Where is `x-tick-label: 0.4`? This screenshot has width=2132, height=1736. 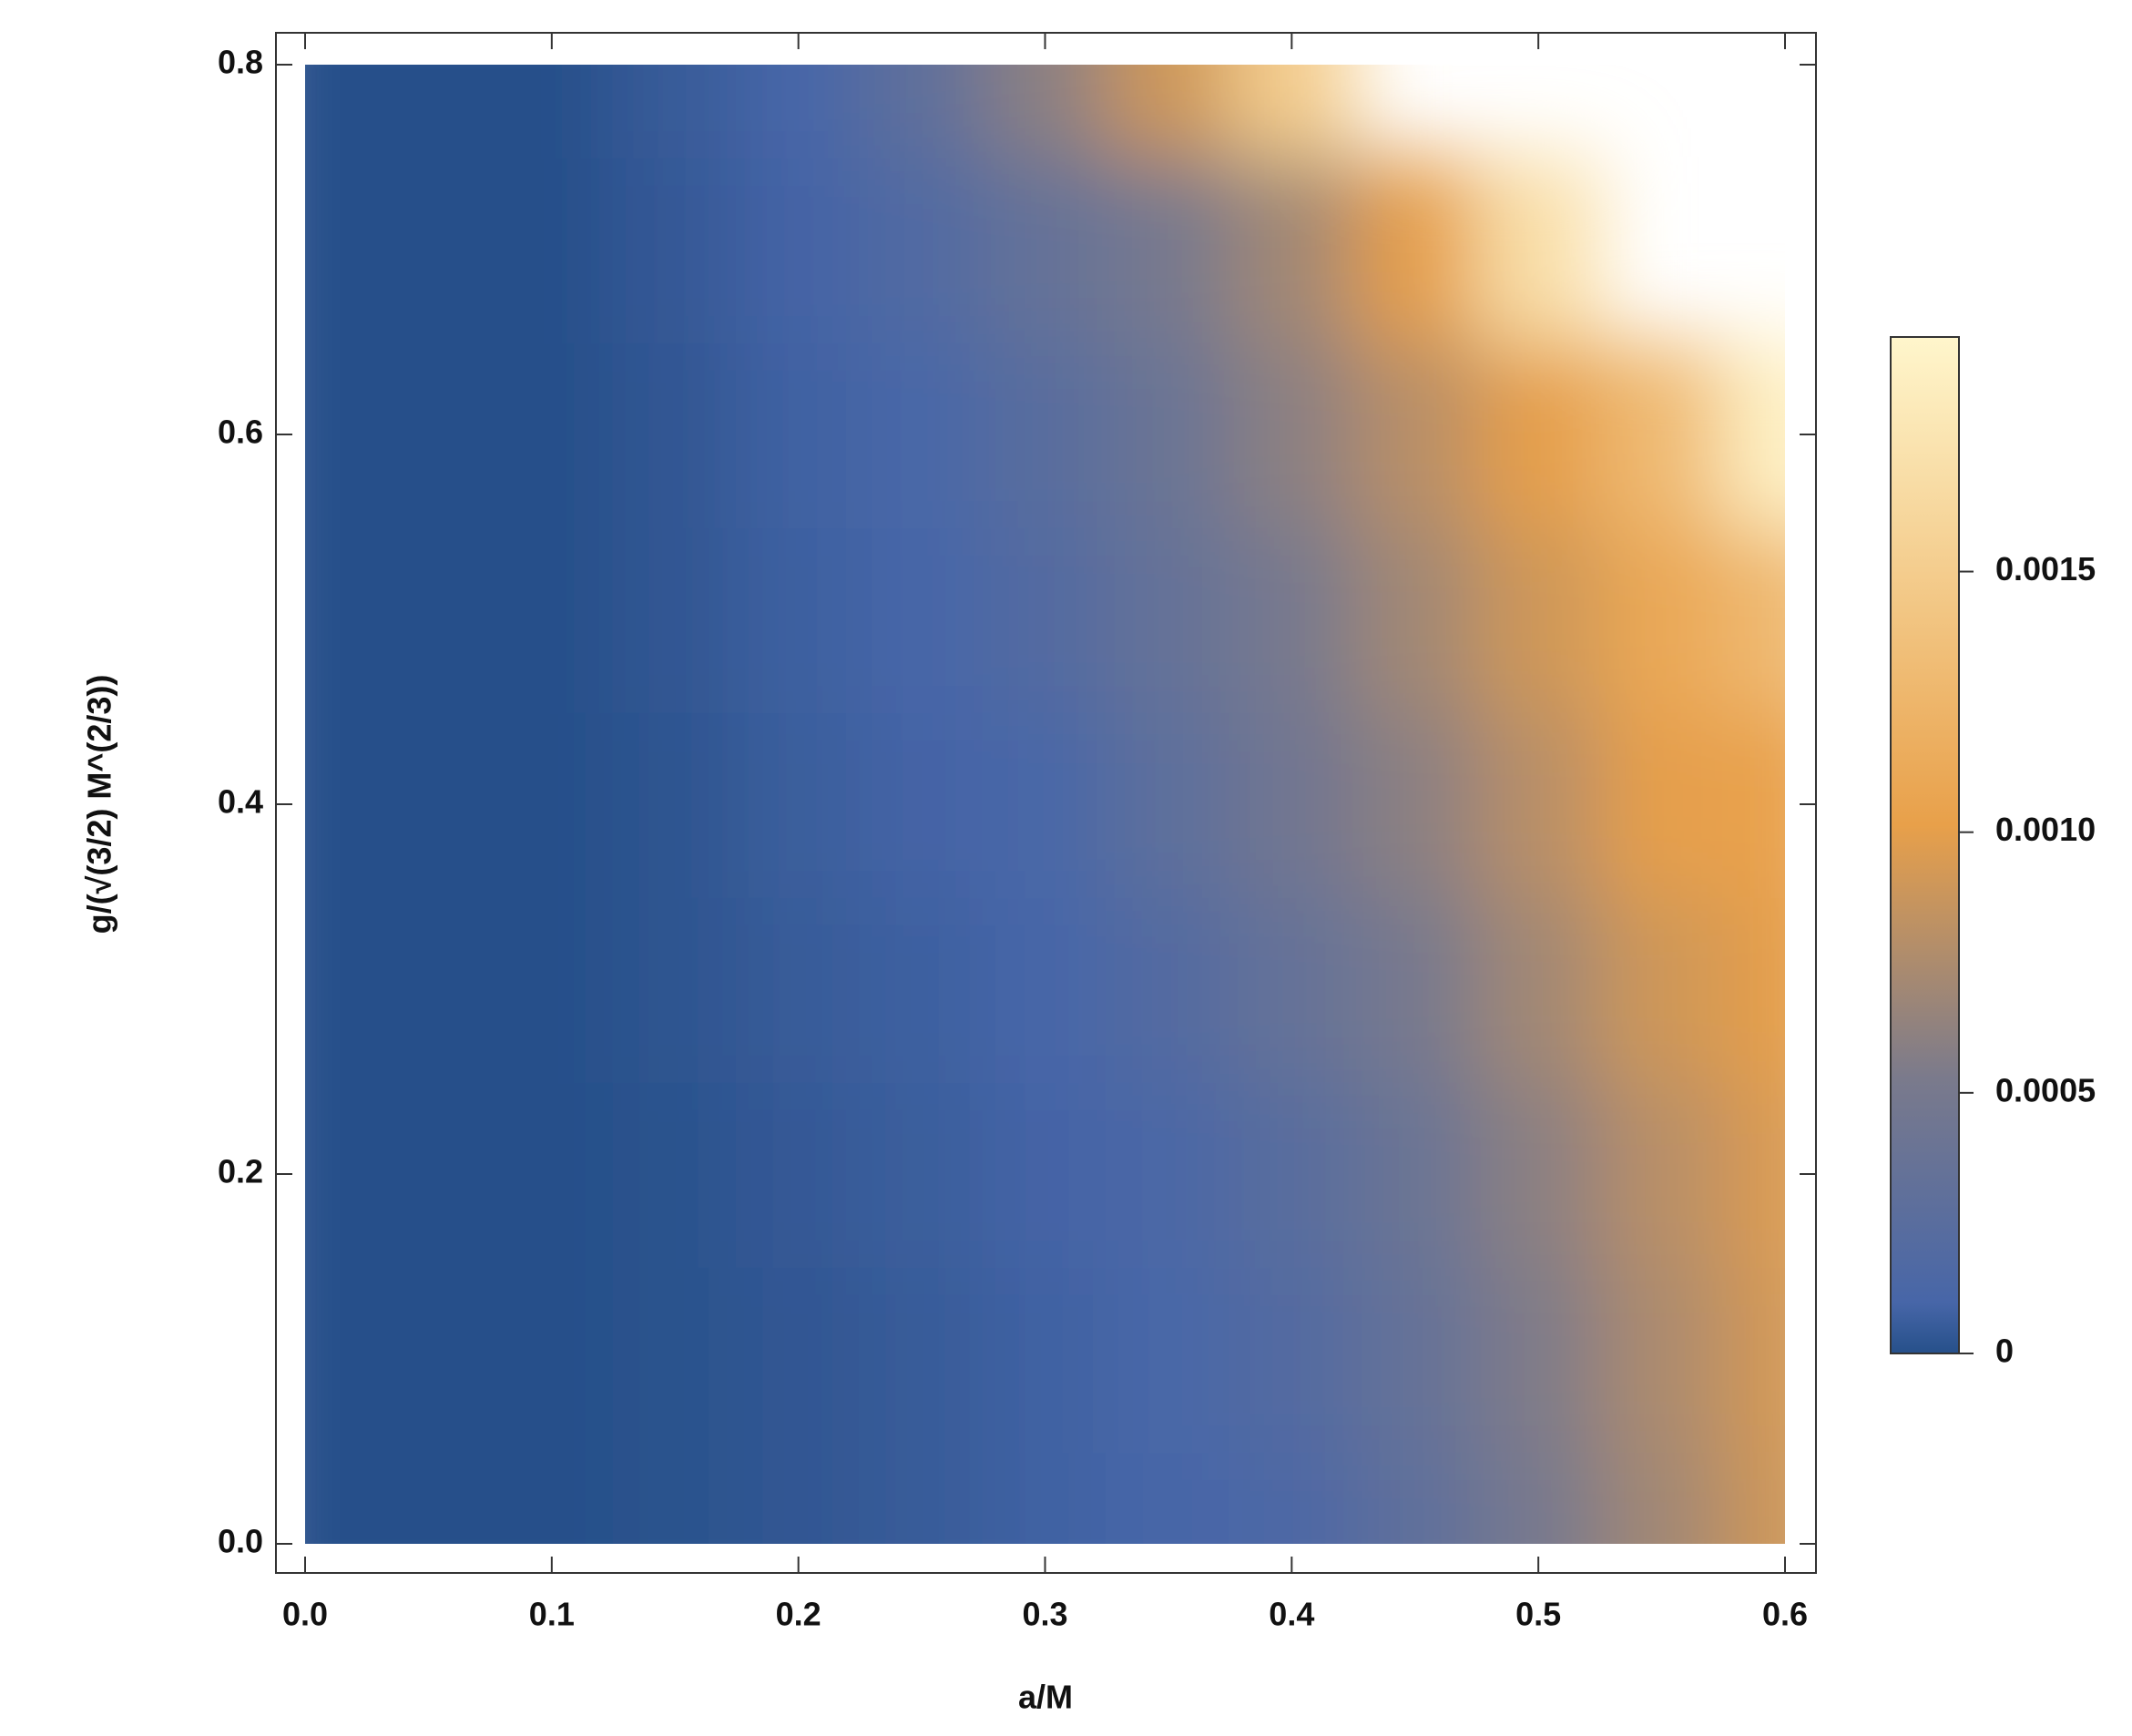
x-tick-label: 0.4 is located at coordinates (1291, 1614).